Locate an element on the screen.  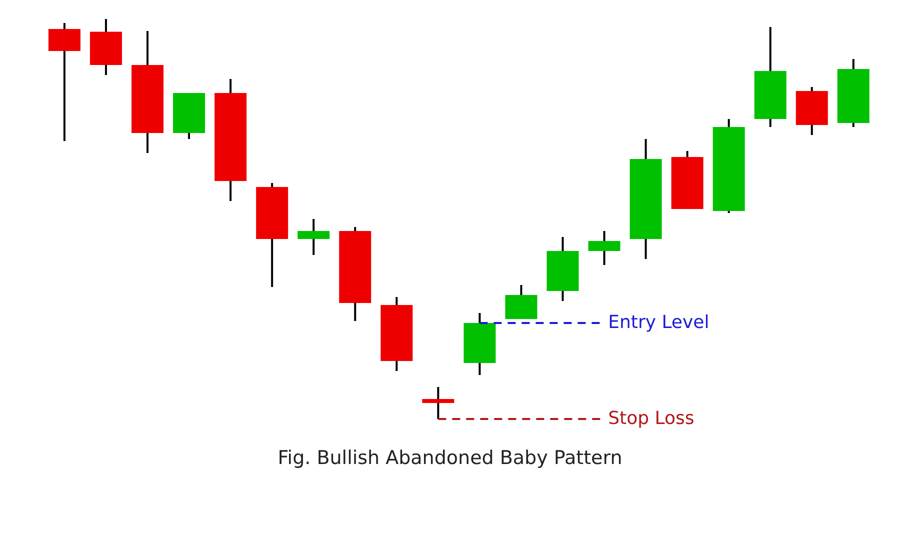
ref-line-label: Entry Level is located at coordinates (659, 322).